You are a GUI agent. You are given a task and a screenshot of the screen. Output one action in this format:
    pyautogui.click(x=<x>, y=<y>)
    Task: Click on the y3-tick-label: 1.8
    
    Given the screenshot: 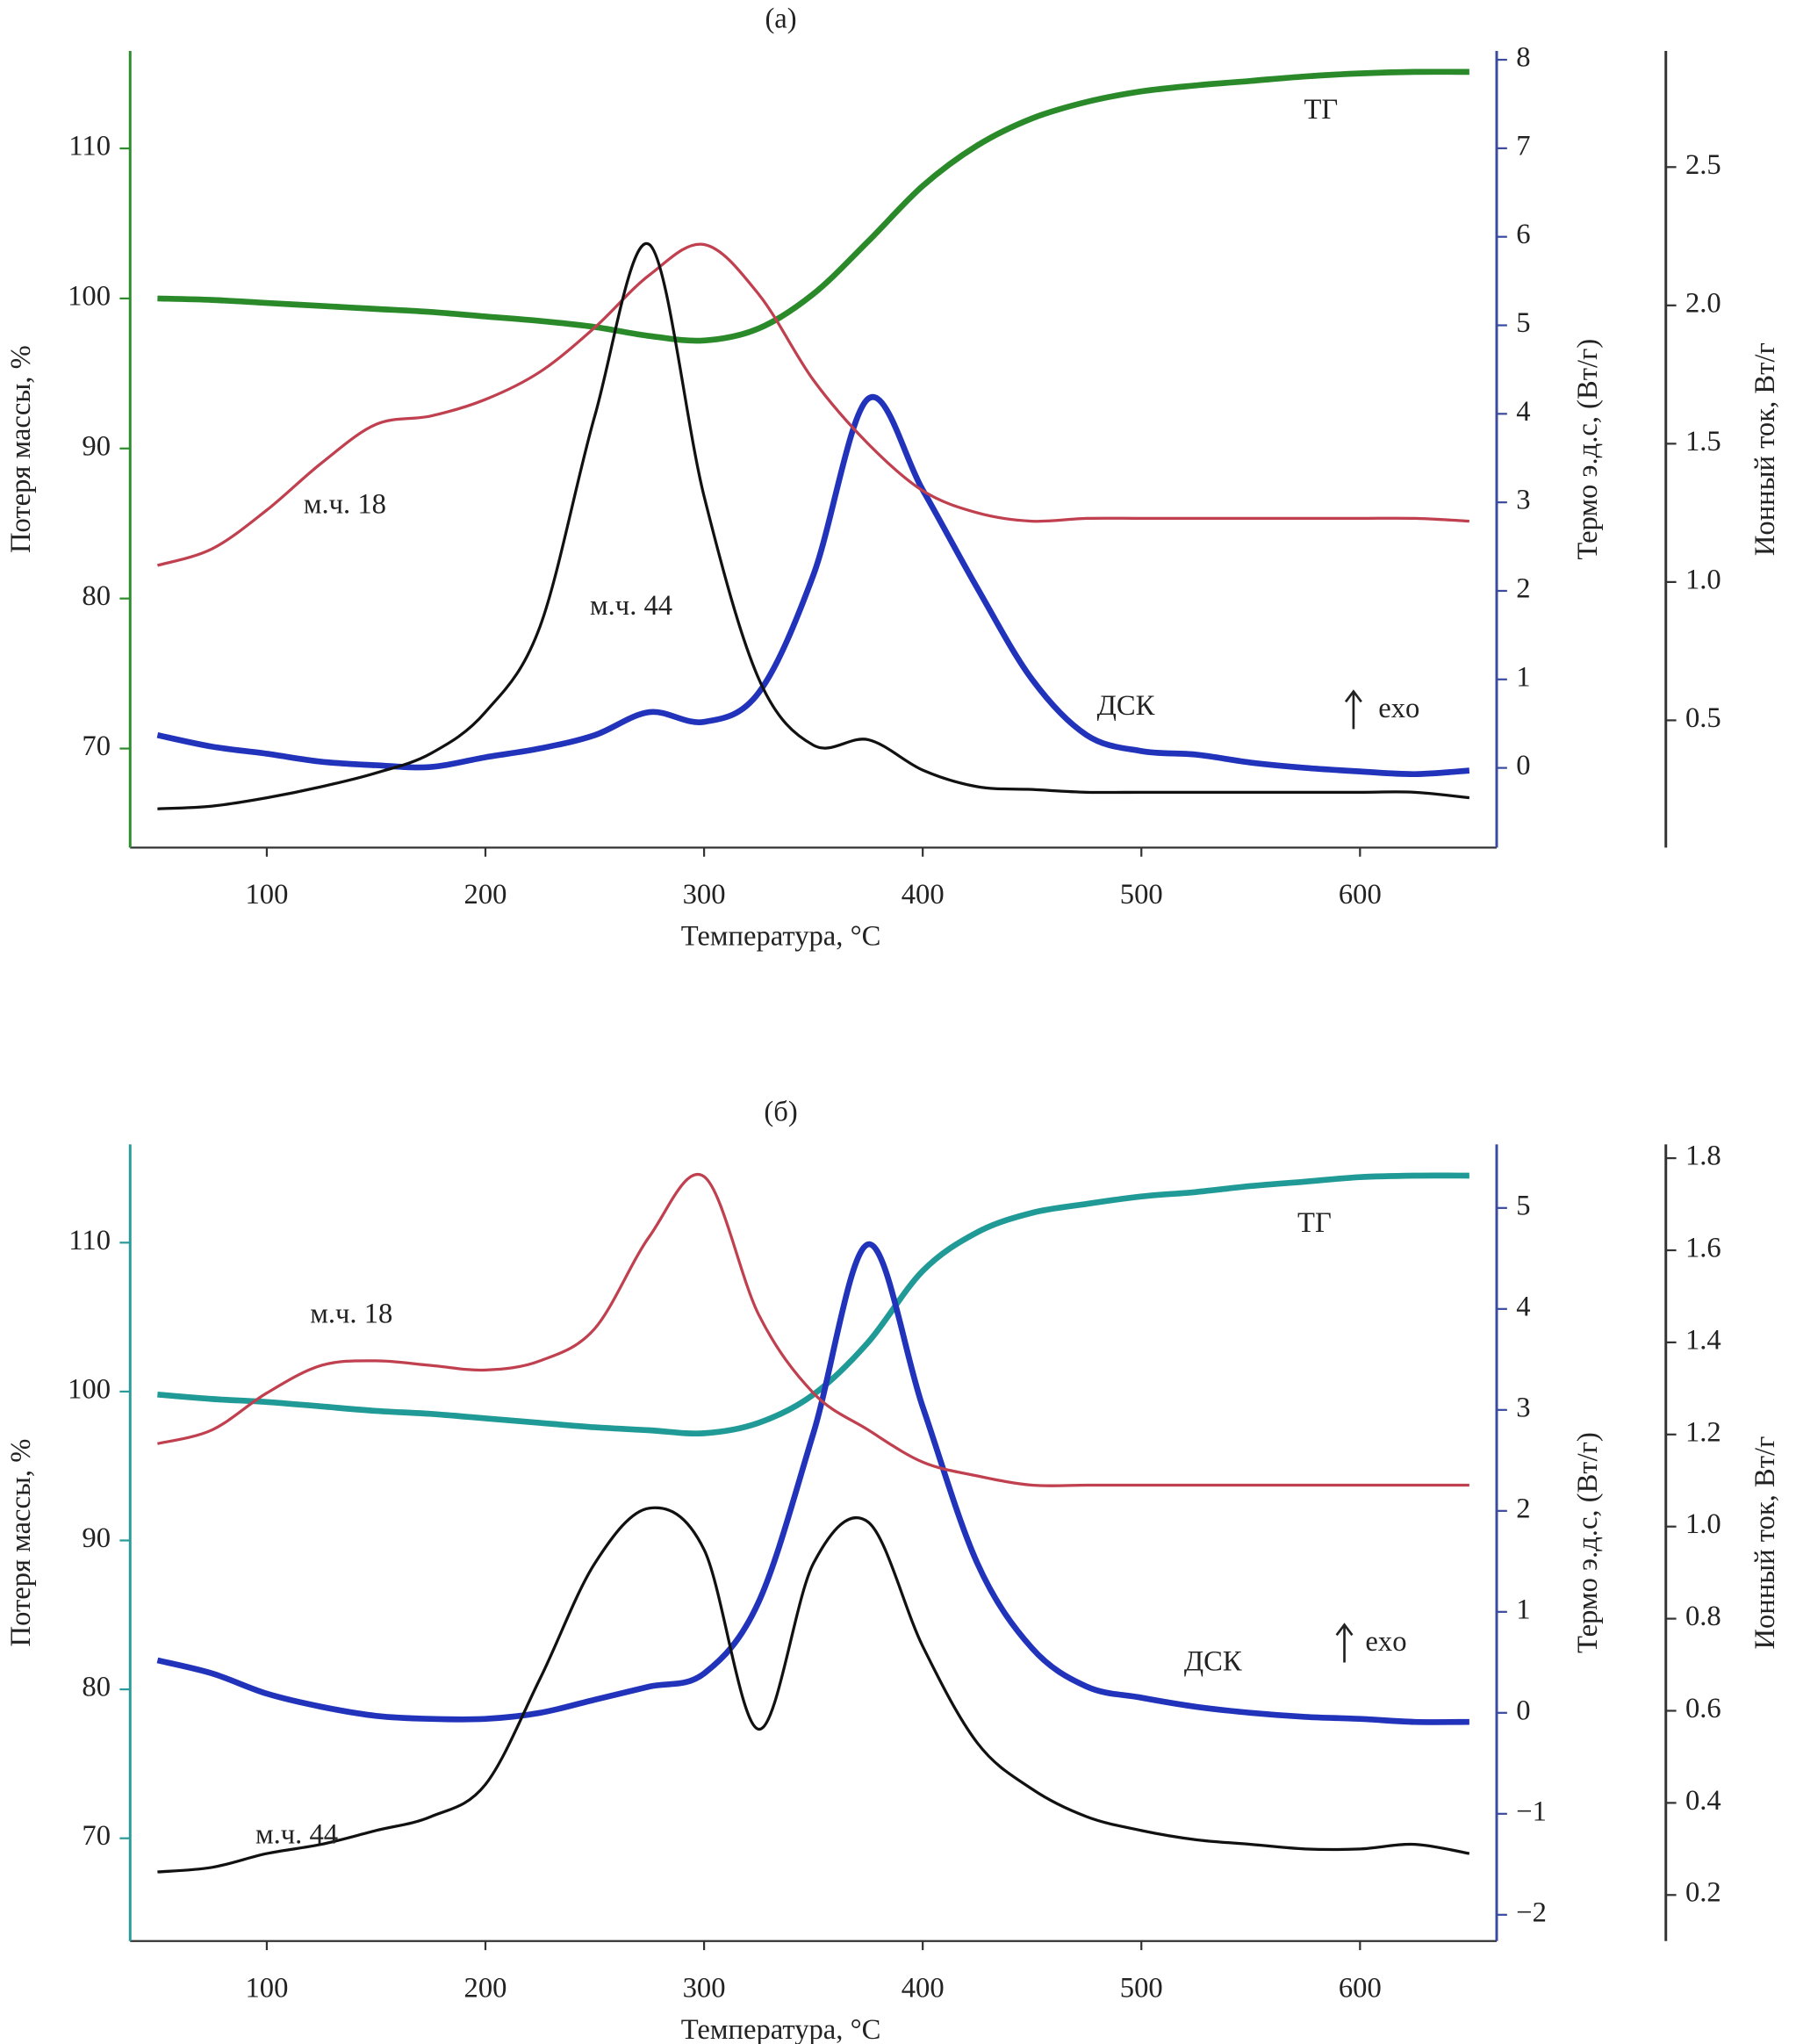 What is the action you would take?
    pyautogui.click(x=1703, y=1156)
    